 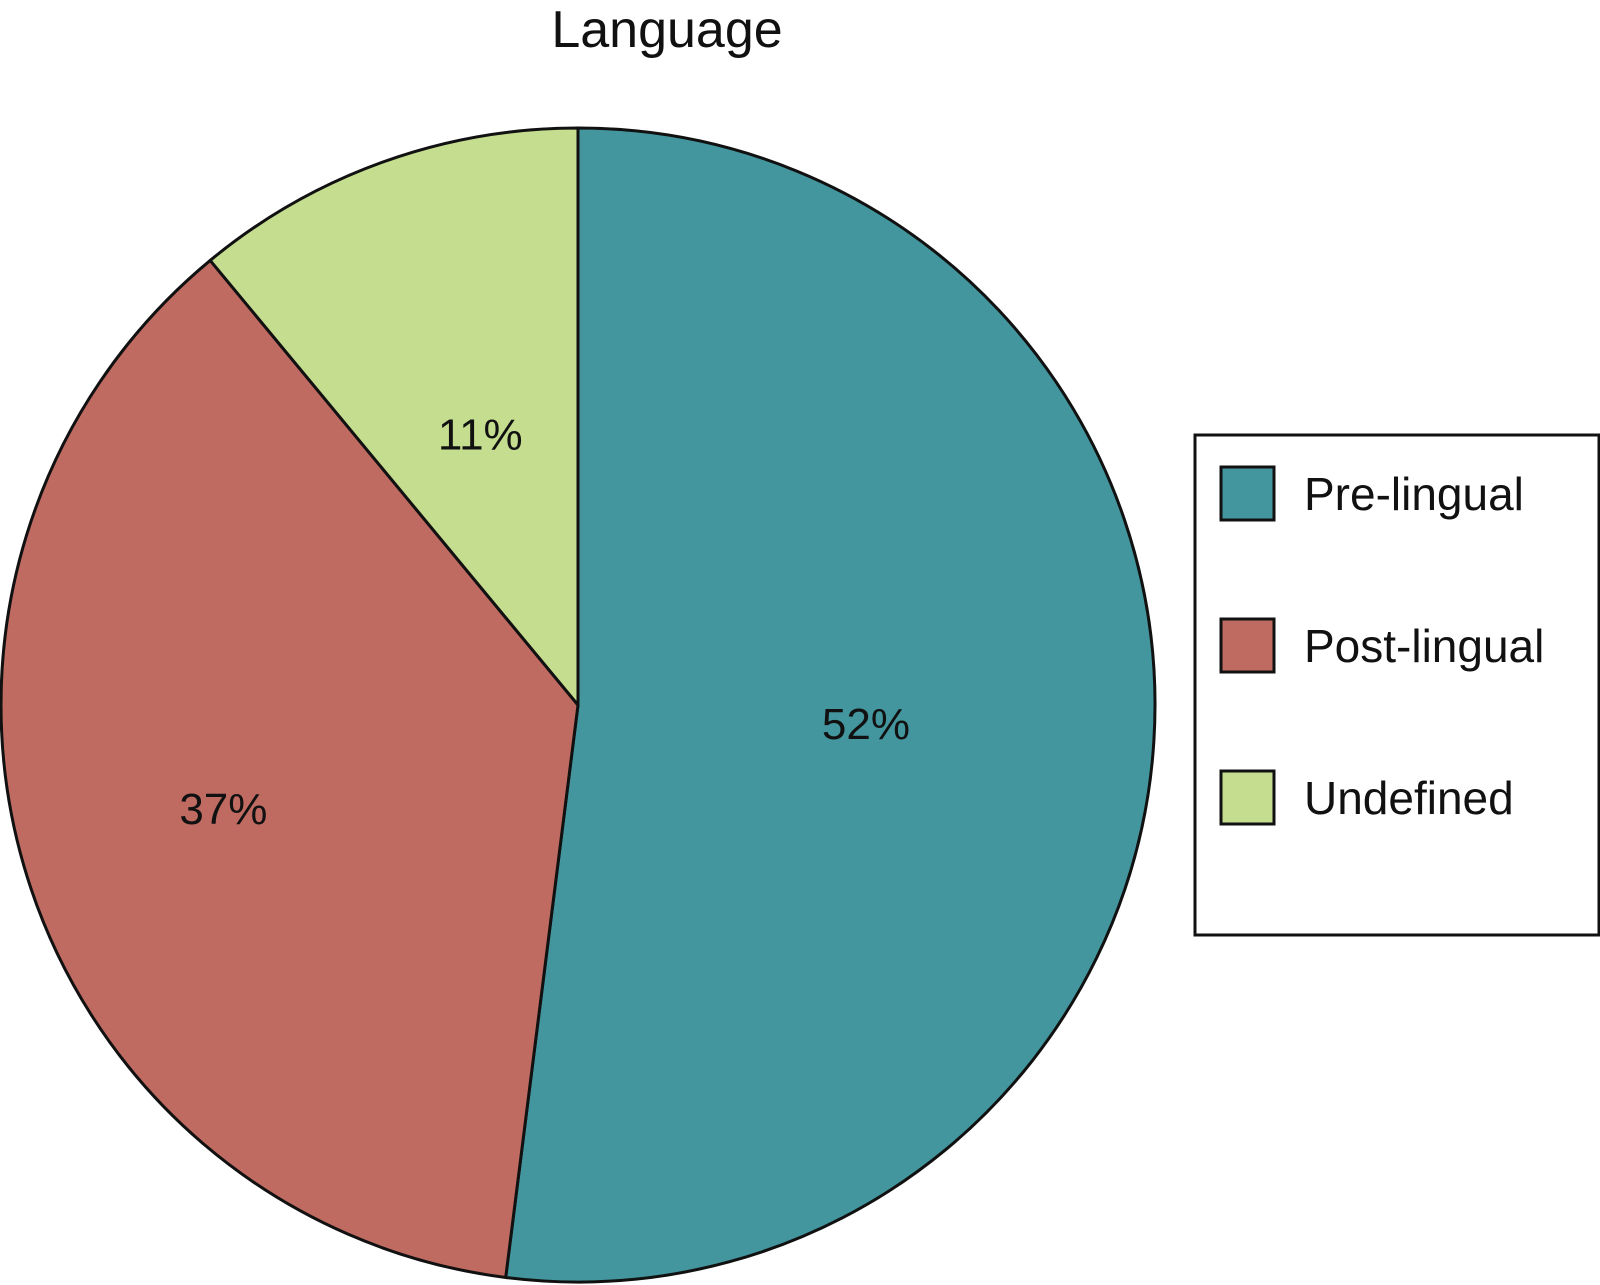 I want to click on chart-title: Language, so click(x=666, y=30).